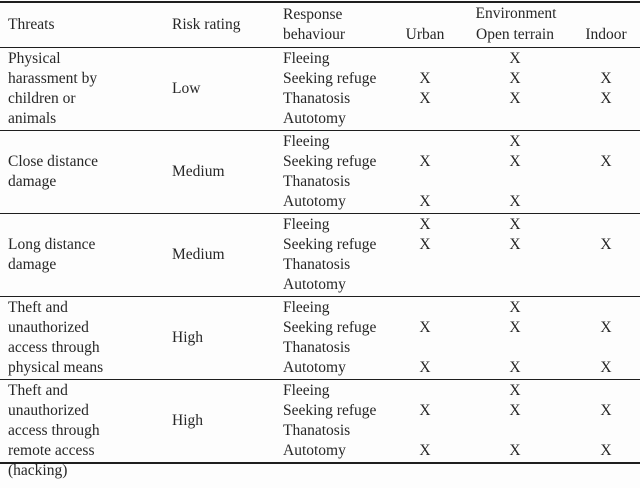  I want to click on column-header-open-terrain: Open terrain, so click(515, 36).